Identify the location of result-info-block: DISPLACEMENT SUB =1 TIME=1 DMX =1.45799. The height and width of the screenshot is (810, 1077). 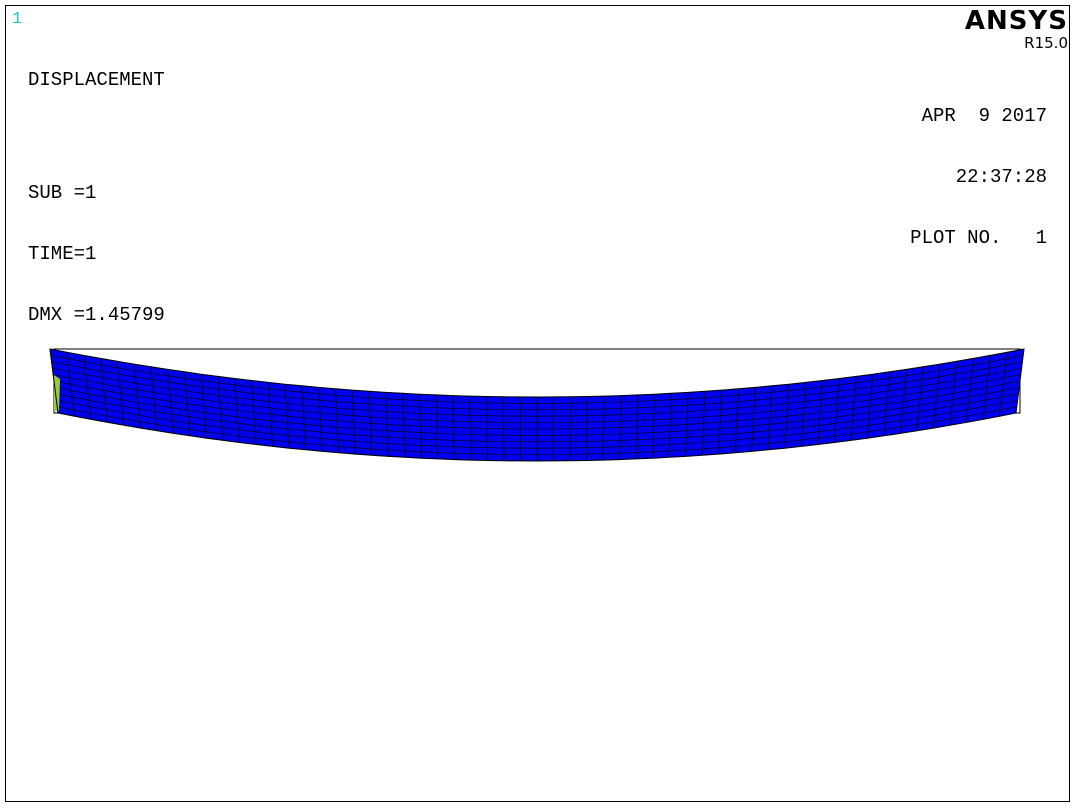
(96, 188).